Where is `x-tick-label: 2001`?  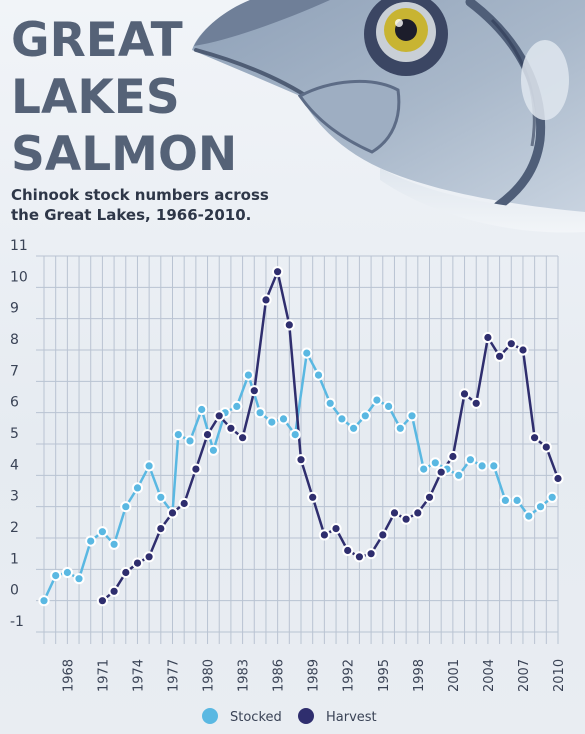 x-tick-label: 2001 is located at coordinates (454, 675).